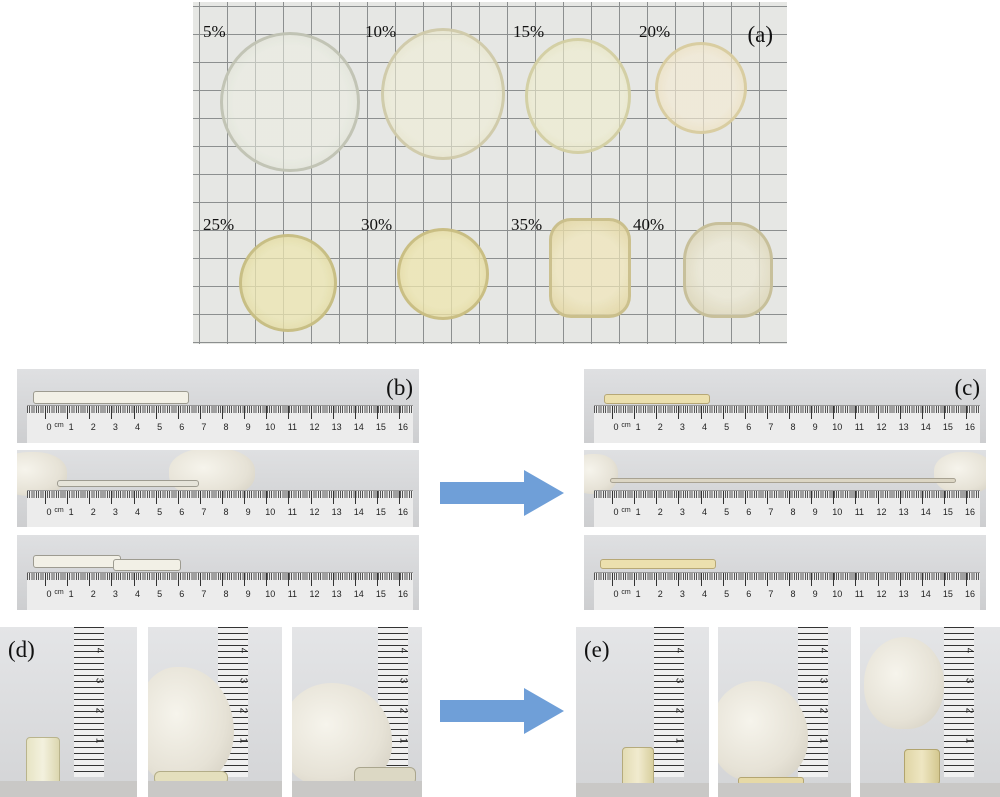 The height and width of the screenshot is (797, 1000). I want to click on percent-label-40: 40%, so click(649, 224).